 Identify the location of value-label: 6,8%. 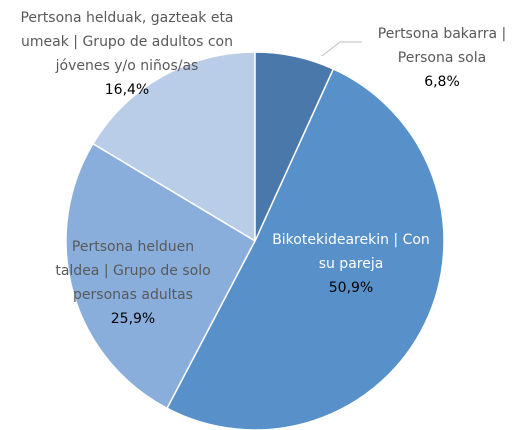
(442, 82).